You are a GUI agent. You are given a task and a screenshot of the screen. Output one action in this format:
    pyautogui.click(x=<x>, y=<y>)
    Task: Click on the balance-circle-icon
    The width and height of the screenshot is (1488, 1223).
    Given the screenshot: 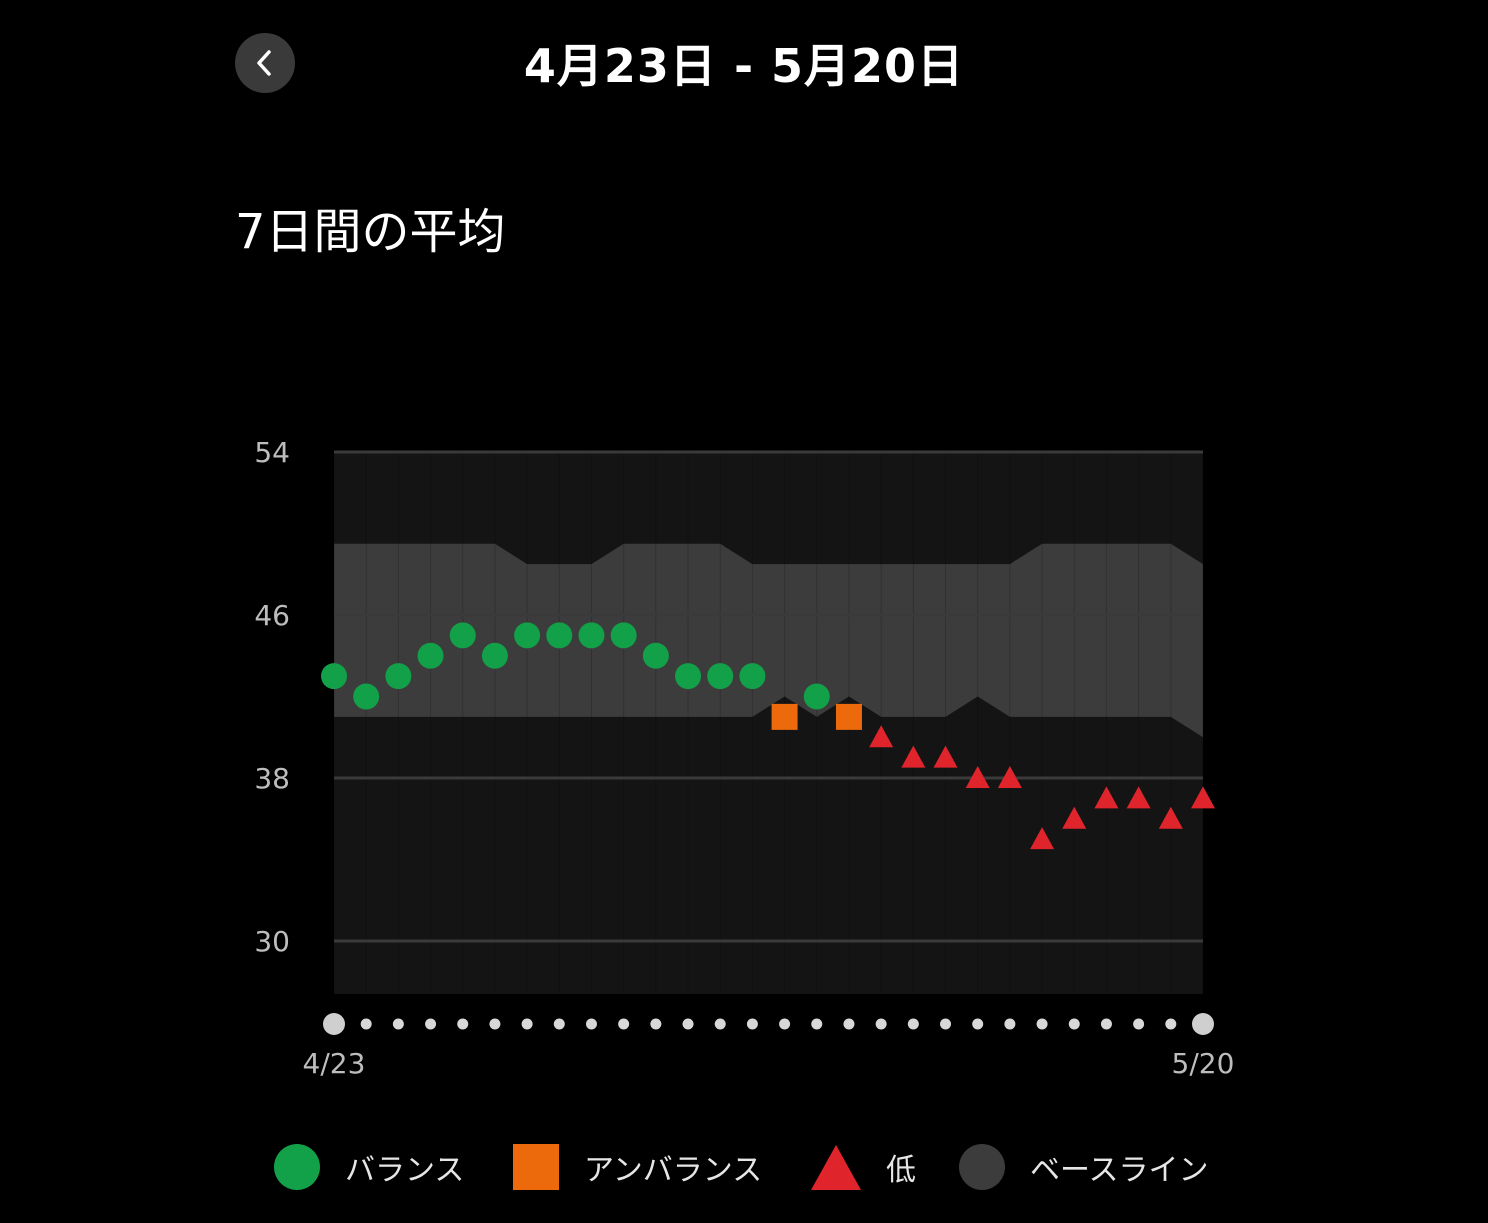 What is the action you would take?
    pyautogui.click(x=297, y=1167)
    